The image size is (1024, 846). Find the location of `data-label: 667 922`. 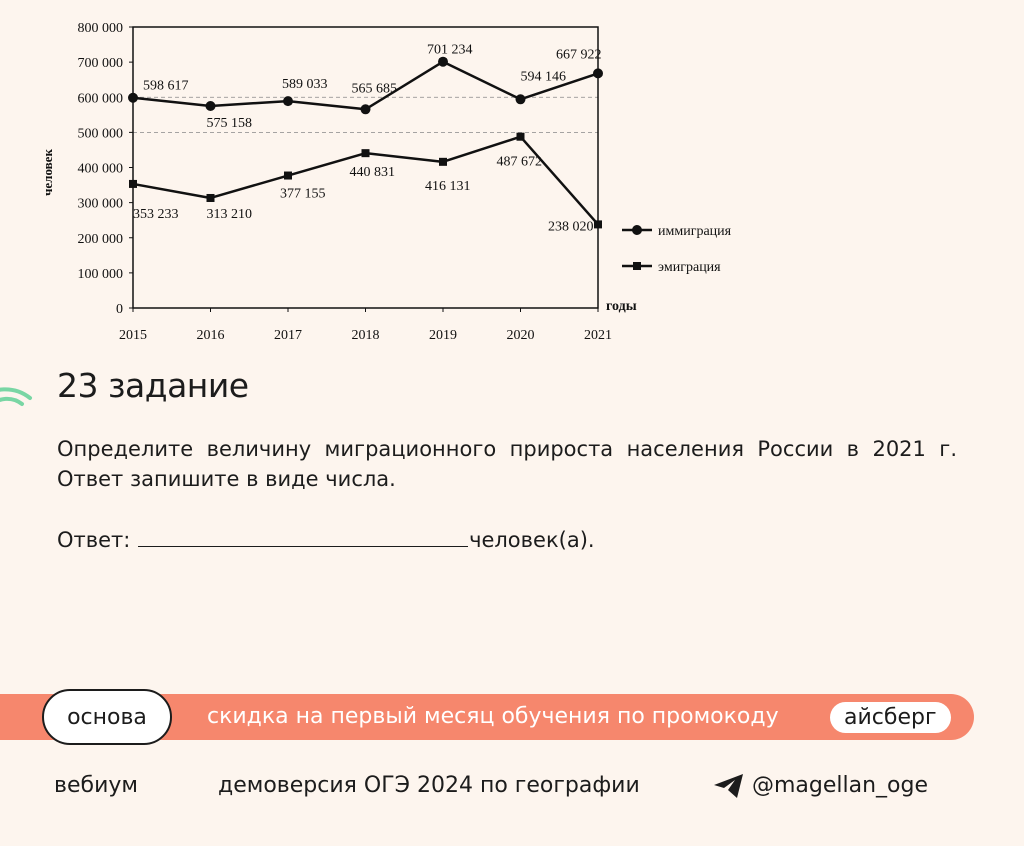

data-label: 667 922 is located at coordinates (579, 54).